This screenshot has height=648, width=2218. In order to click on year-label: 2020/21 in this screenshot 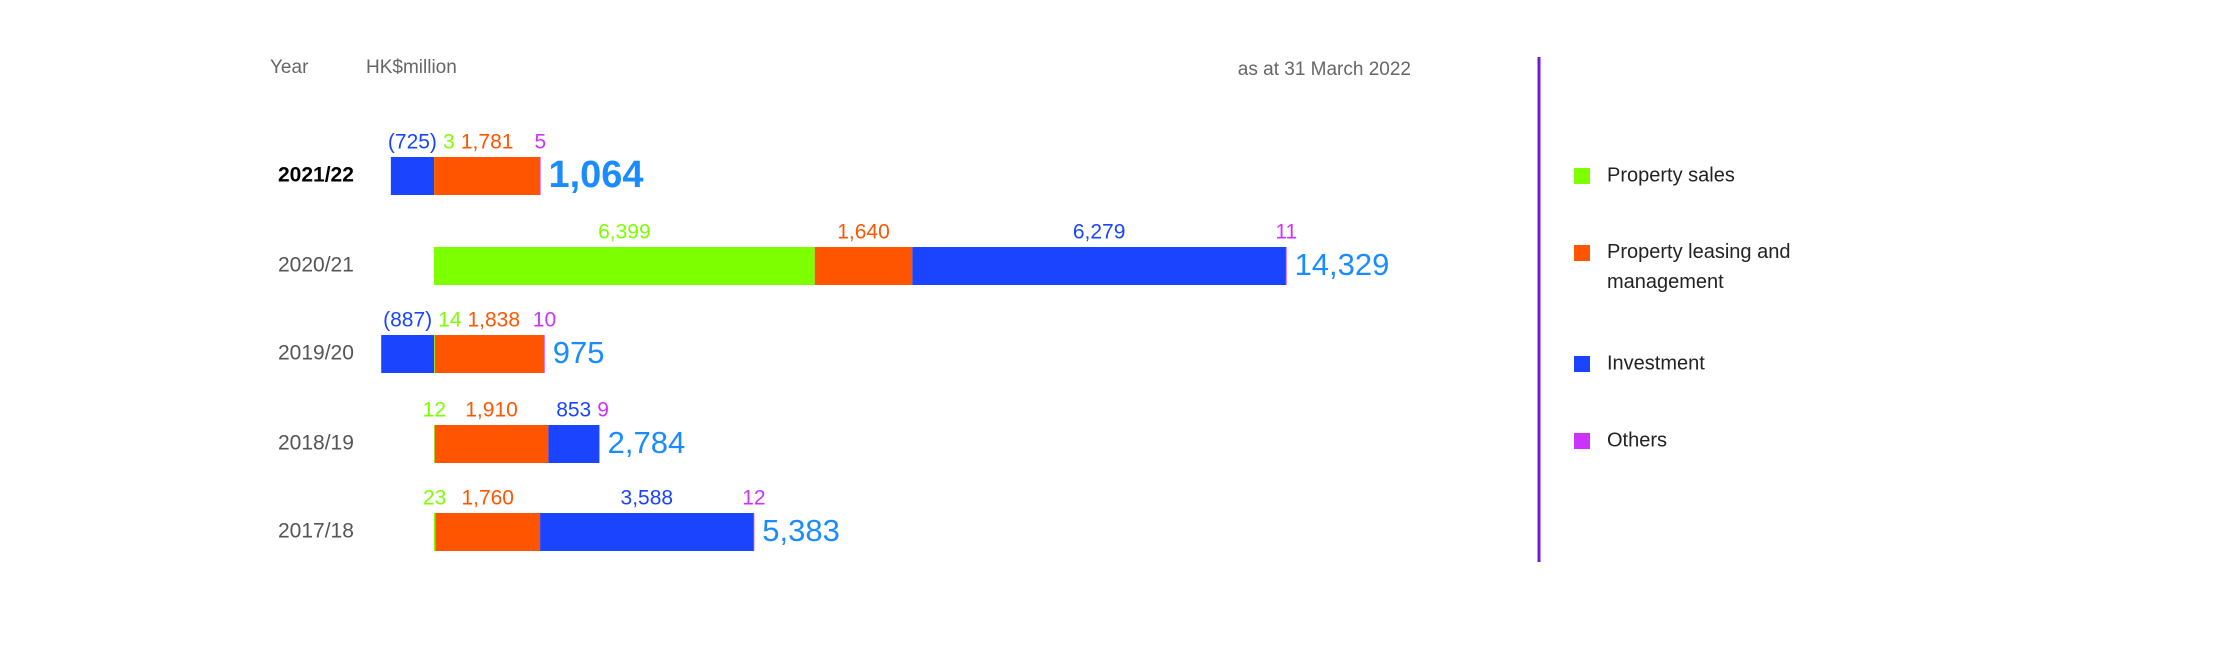, I will do `click(316, 265)`.